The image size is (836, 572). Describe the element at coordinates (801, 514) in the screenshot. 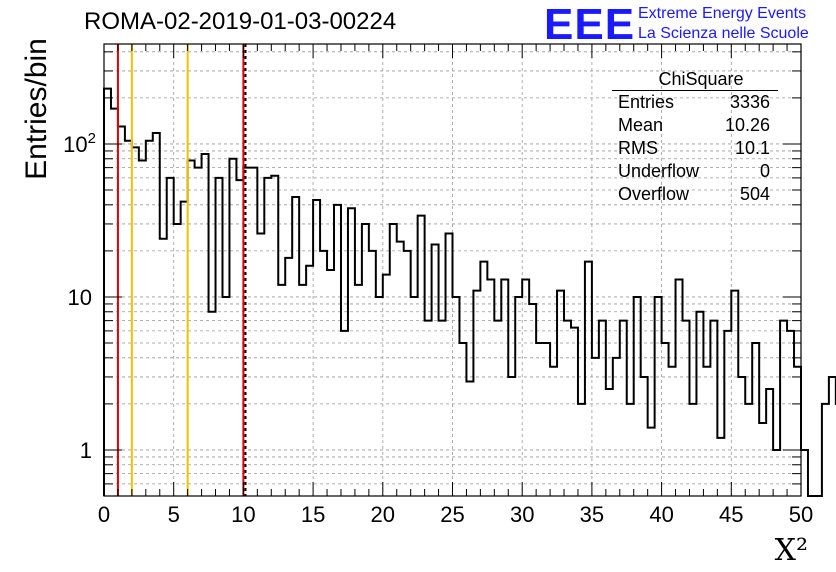

I see `x-tick-label: 50` at that location.